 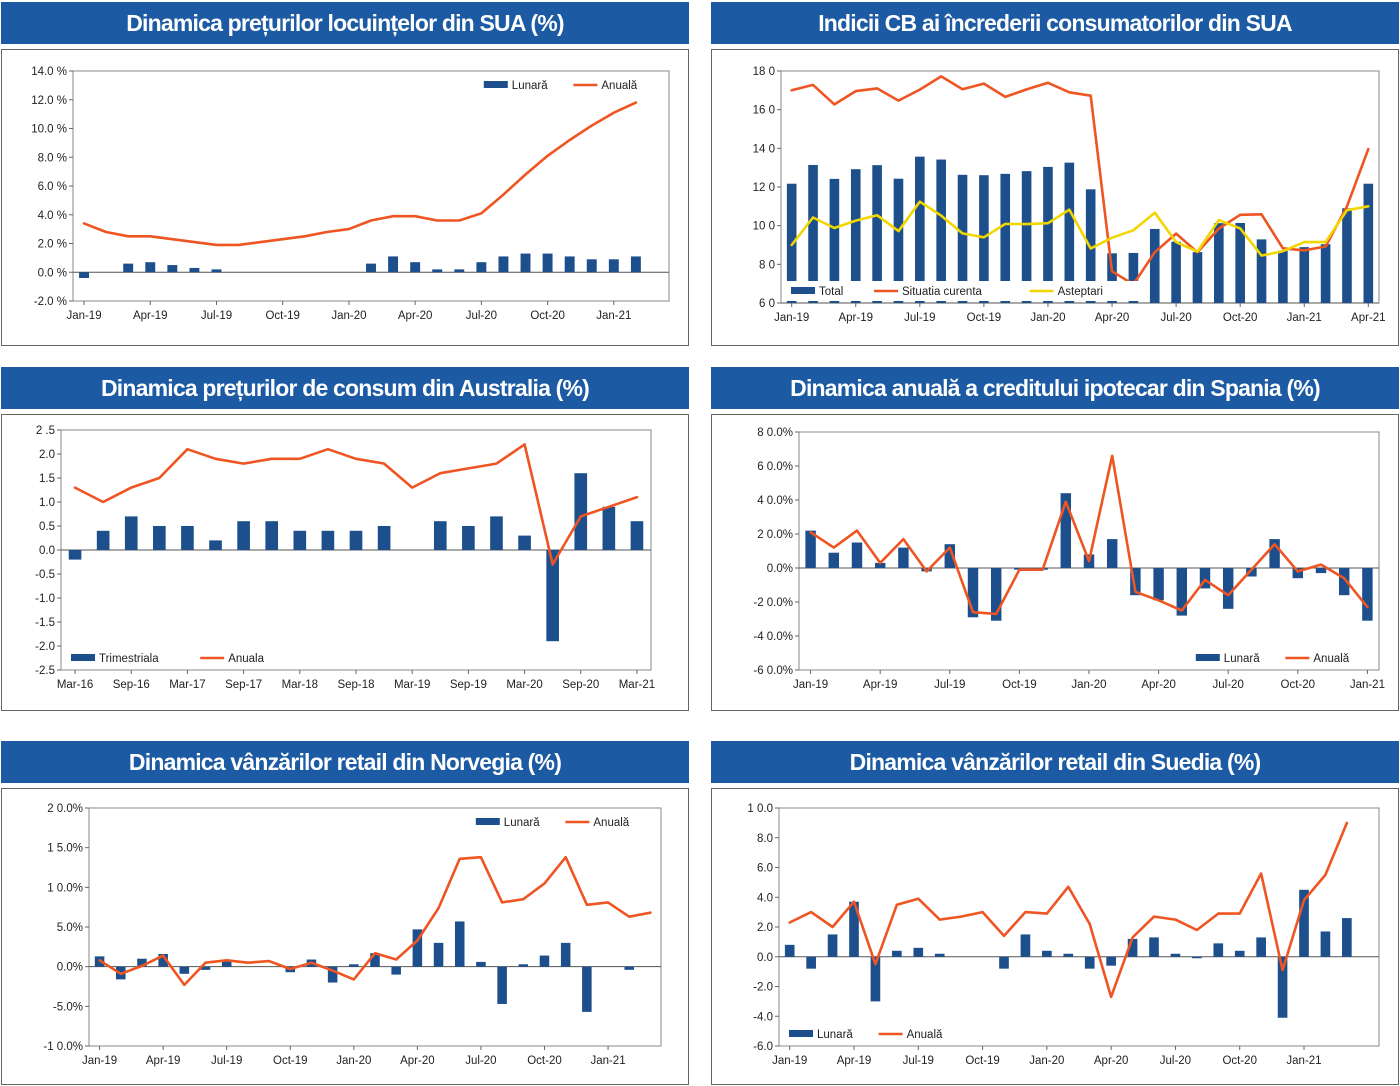 What do you see at coordinates (99, 1061) in the screenshot?
I see `x-tick-label: Jan-19` at bounding box center [99, 1061].